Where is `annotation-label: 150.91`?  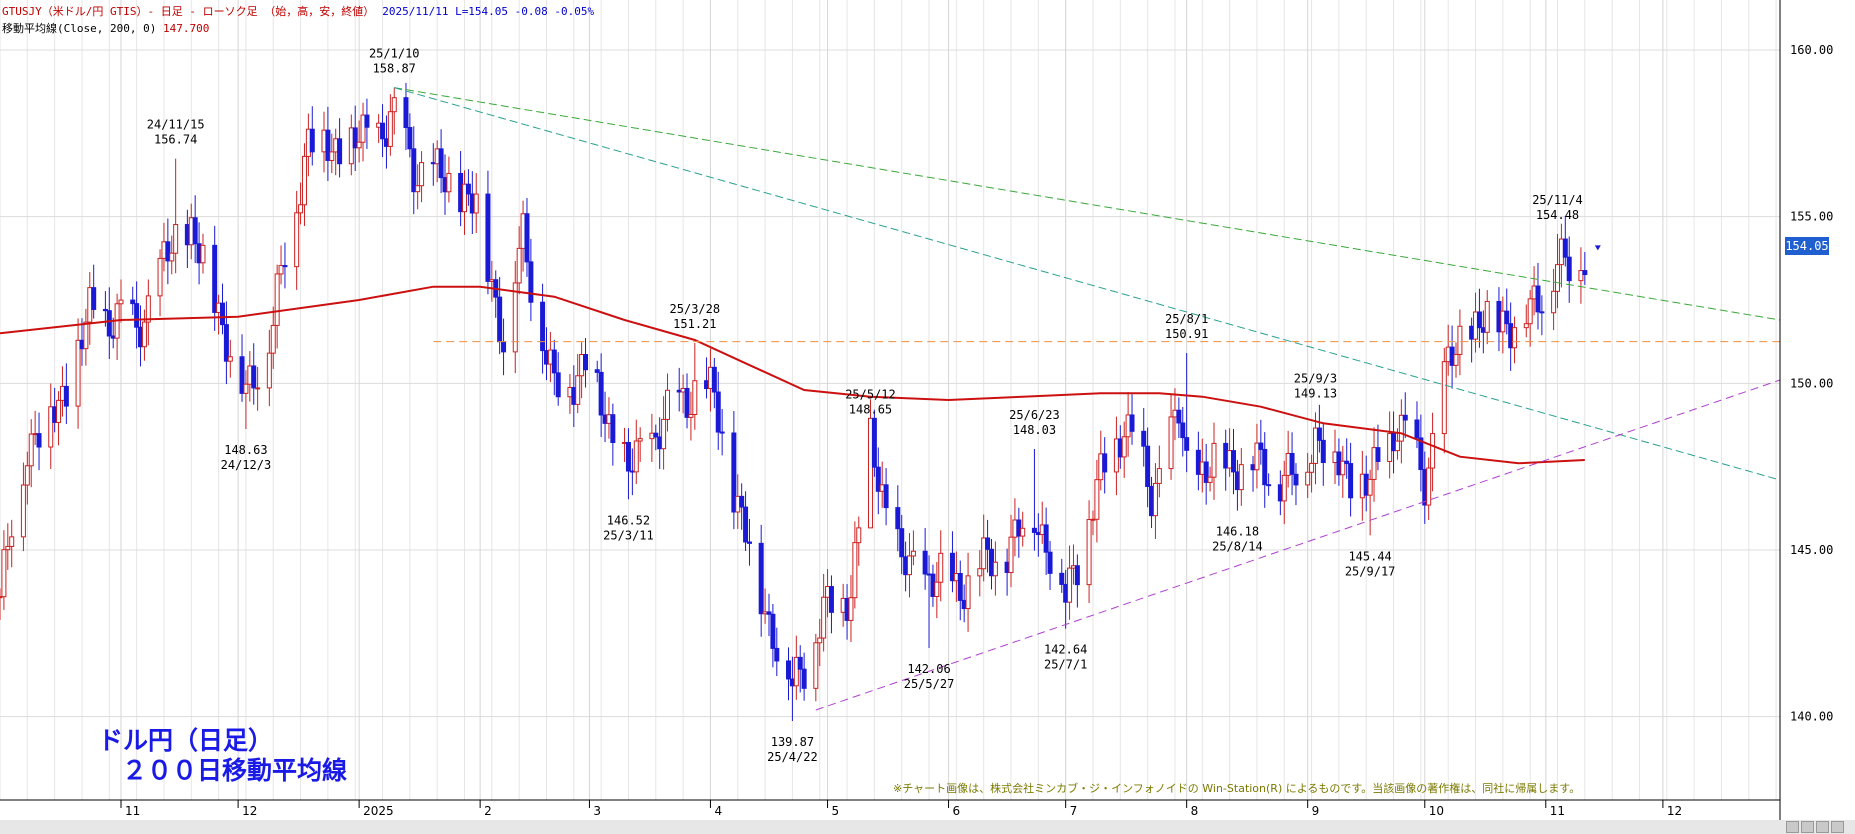 annotation-label: 150.91 is located at coordinates (1186, 334).